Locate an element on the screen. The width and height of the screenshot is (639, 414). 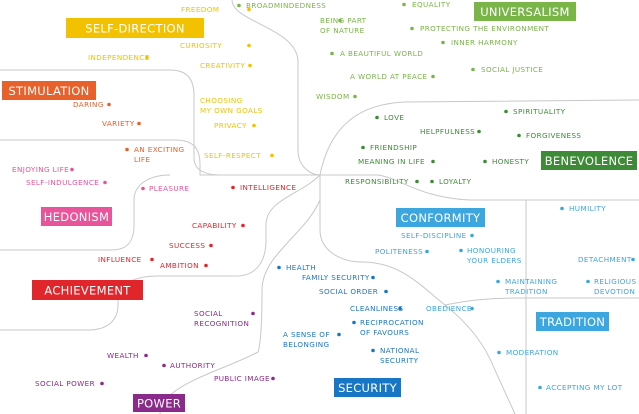
category-title: CONFORMITY is located at coordinates (441, 218).